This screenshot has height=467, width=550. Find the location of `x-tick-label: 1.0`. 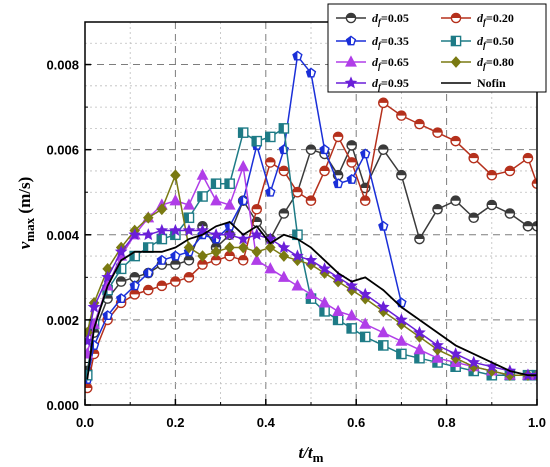

x-tick-label: 1.0 is located at coordinates (537, 422).